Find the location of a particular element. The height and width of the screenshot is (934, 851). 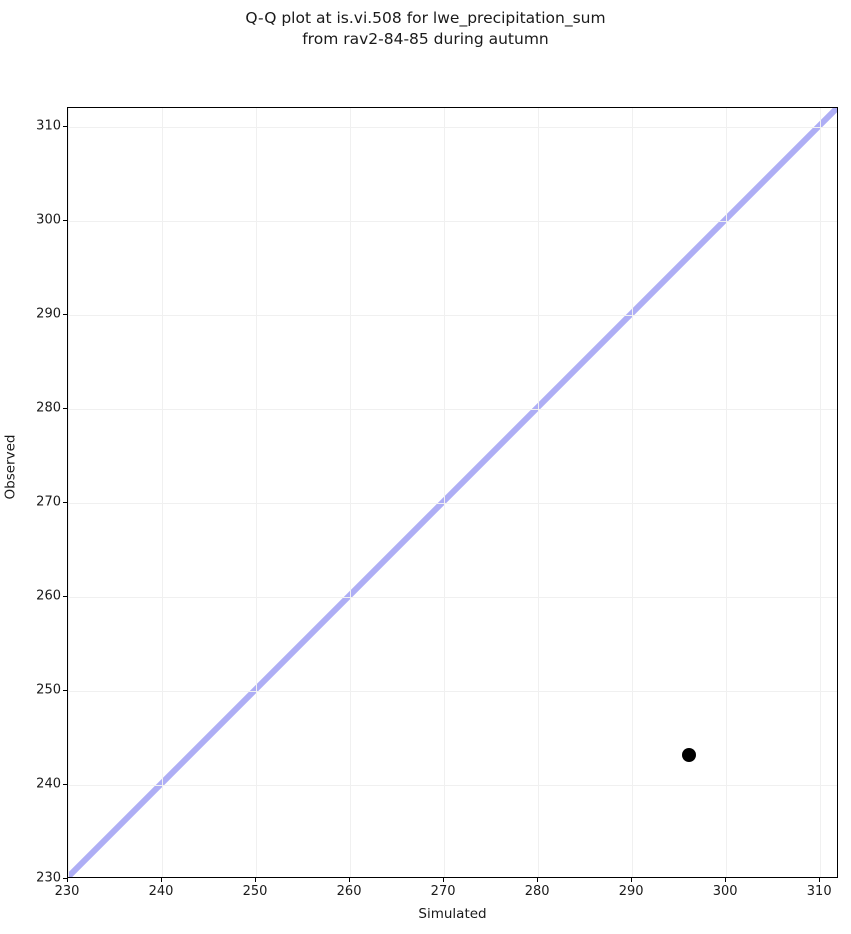

data-point-marker is located at coordinates (688, 754).